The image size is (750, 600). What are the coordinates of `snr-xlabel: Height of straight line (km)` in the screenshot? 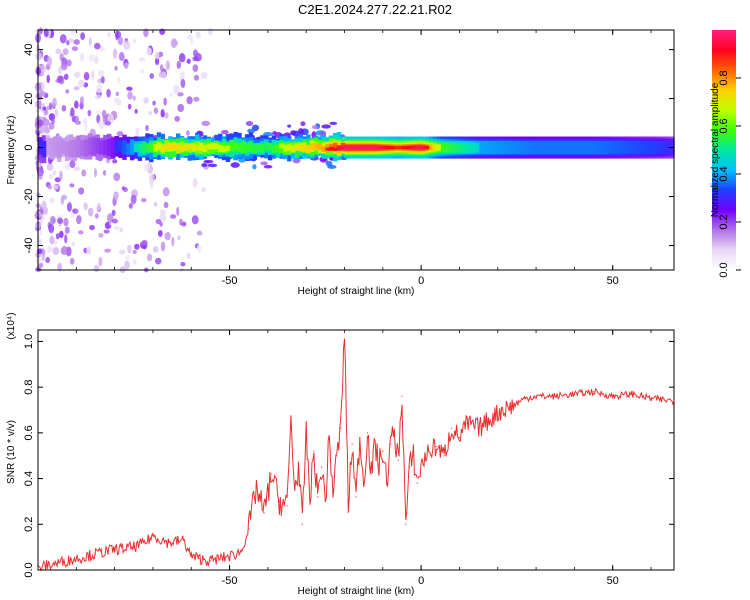 It's located at (356, 591).